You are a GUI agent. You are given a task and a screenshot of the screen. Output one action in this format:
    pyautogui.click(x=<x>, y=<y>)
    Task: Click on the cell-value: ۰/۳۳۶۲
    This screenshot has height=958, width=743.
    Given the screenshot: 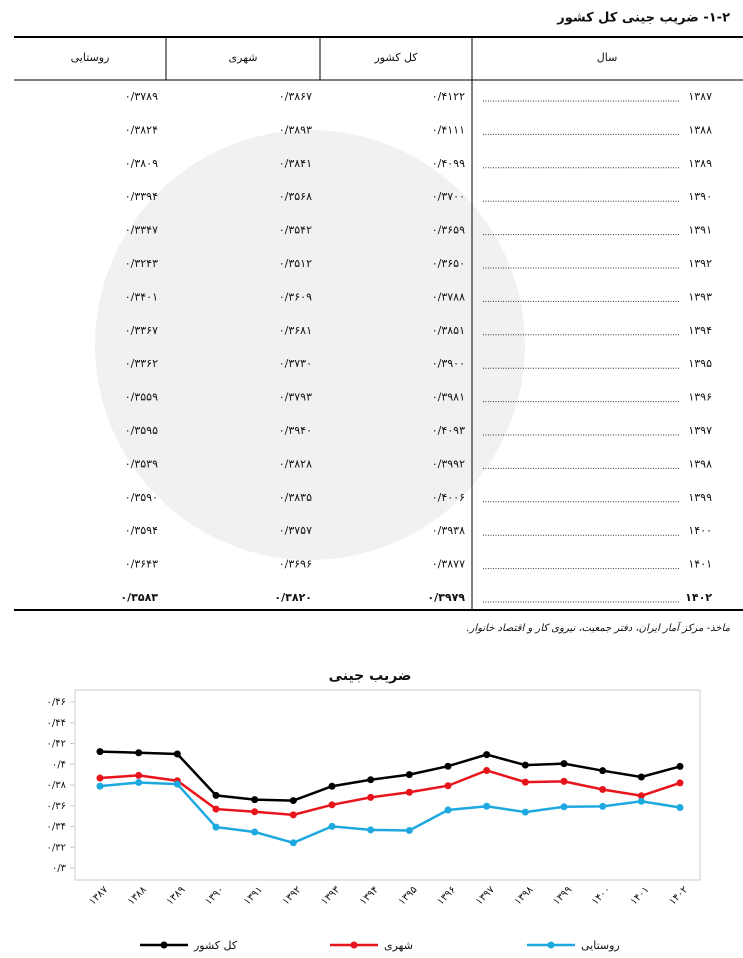 What is the action you would take?
    pyautogui.click(x=141, y=363)
    